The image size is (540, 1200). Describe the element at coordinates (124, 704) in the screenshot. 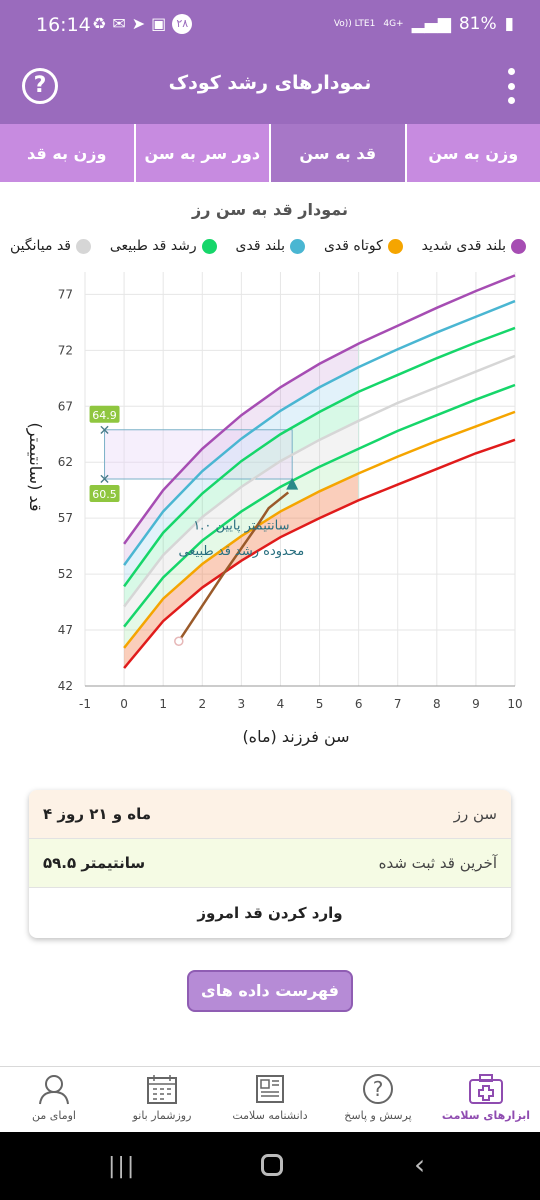

I see `x-tick-label: 0` at that location.